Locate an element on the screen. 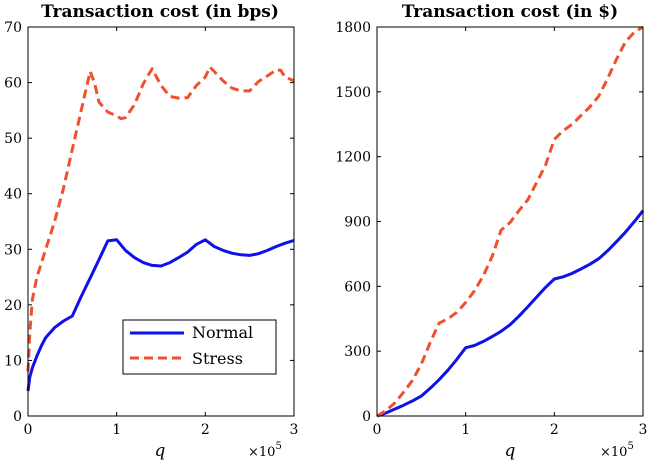  dollar-xtick-label: 1 is located at coordinates (465, 430).